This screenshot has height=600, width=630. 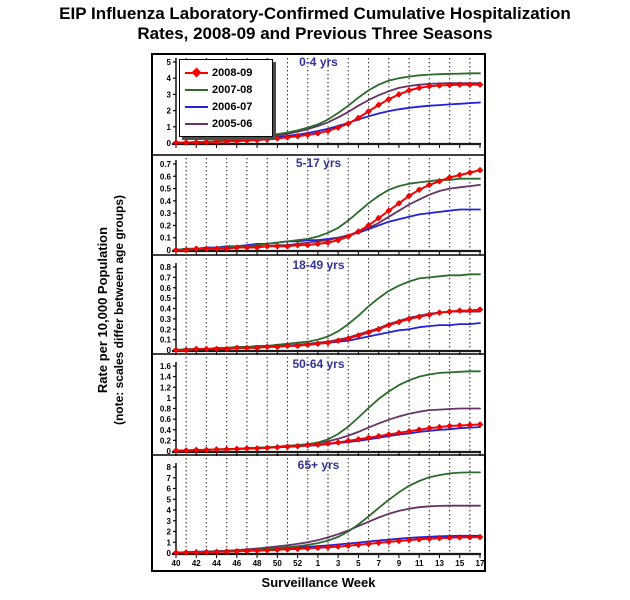 What do you see at coordinates (166, 387) in the screenshot?
I see `y-tick-label: 1.2` at bounding box center [166, 387].